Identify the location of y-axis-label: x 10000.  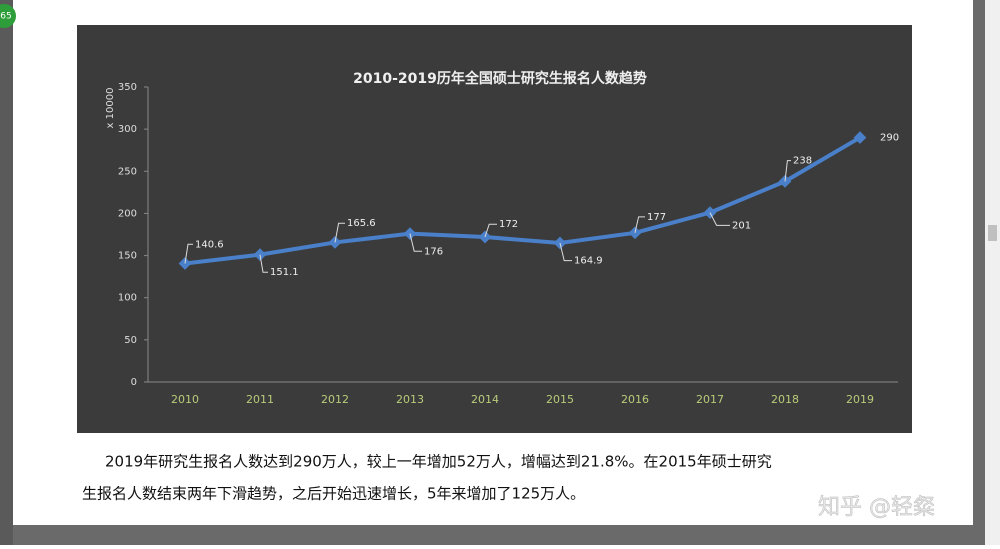
(110, 108).